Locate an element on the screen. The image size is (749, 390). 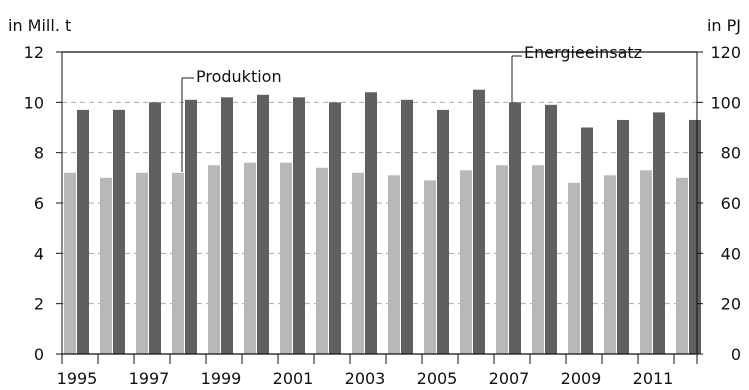
right-y-tick-label: 80 is located at coordinates (731, 153).